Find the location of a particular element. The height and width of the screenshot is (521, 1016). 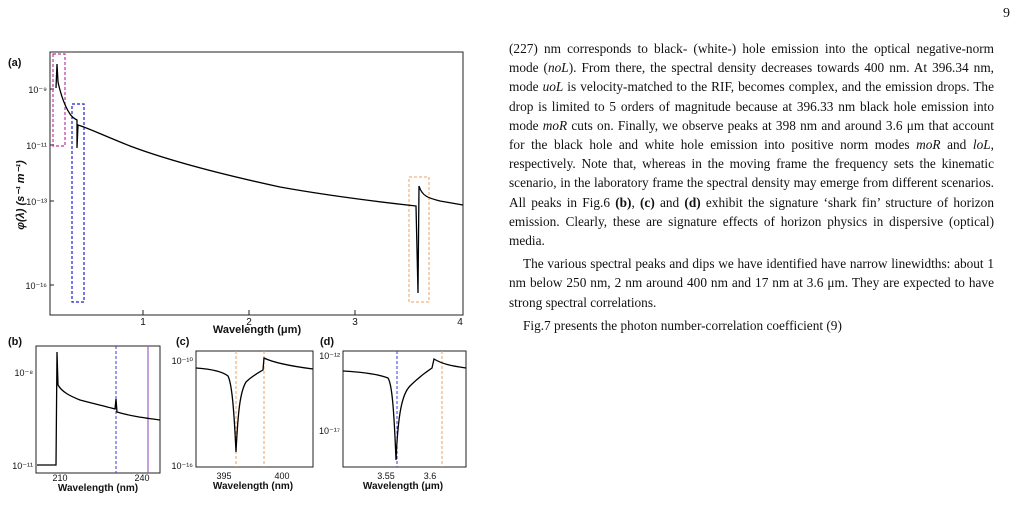

panel-c-xtick: 395 is located at coordinates (223, 476).